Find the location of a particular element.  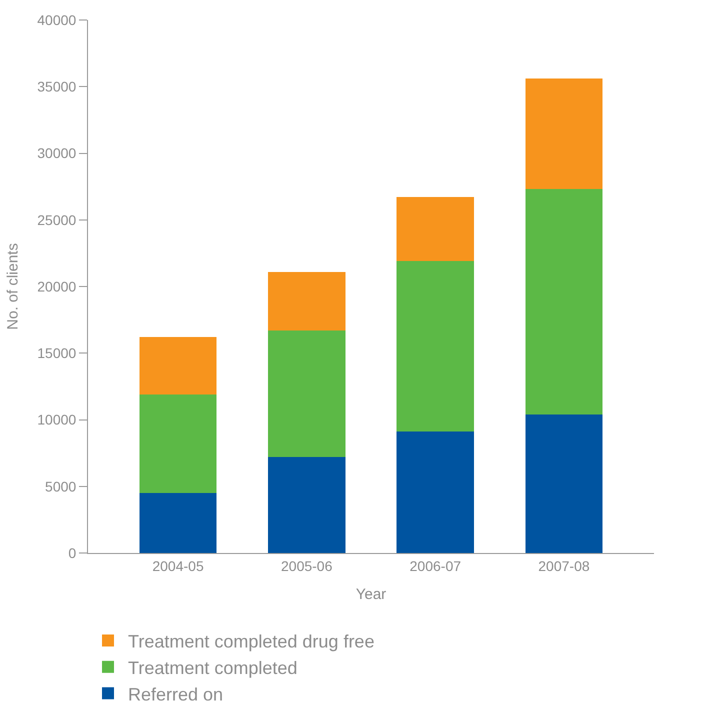

y-tick-label: 35000 is located at coordinates (56, 86).